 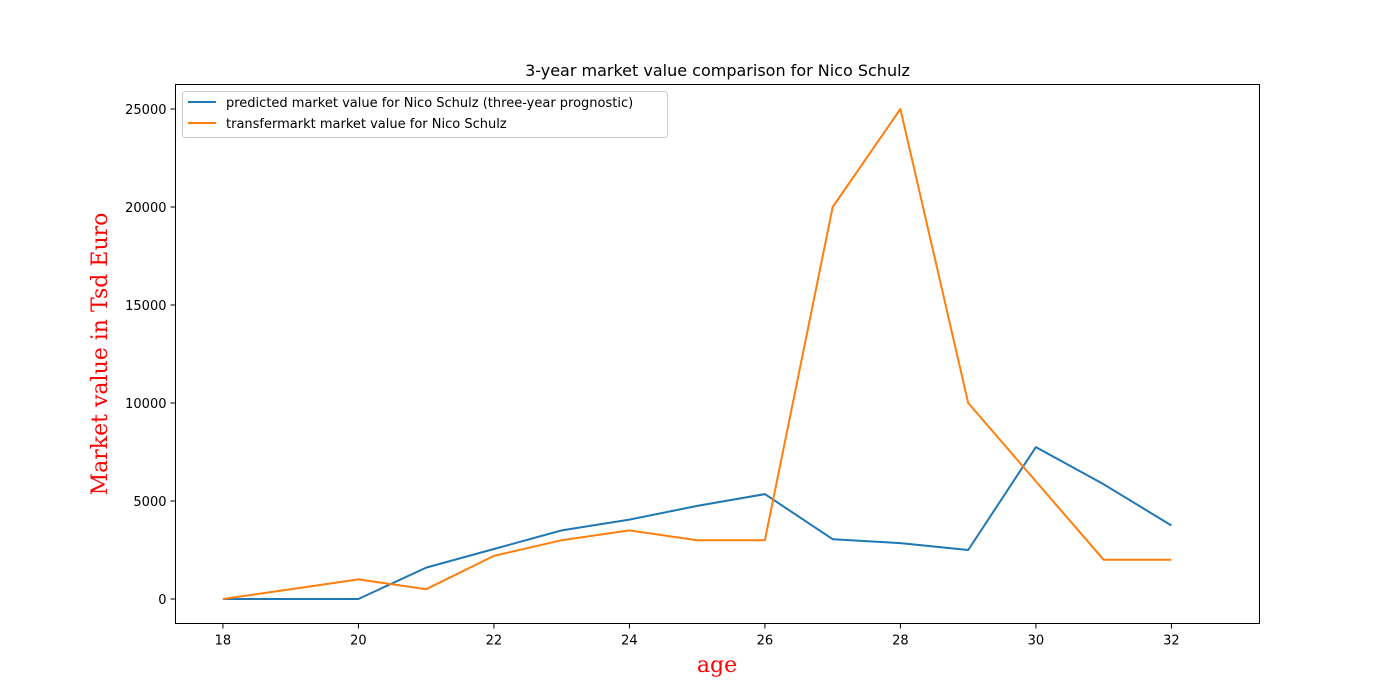 I want to click on y-axis-label: Market value in Tsd Euro, so click(x=100, y=354).